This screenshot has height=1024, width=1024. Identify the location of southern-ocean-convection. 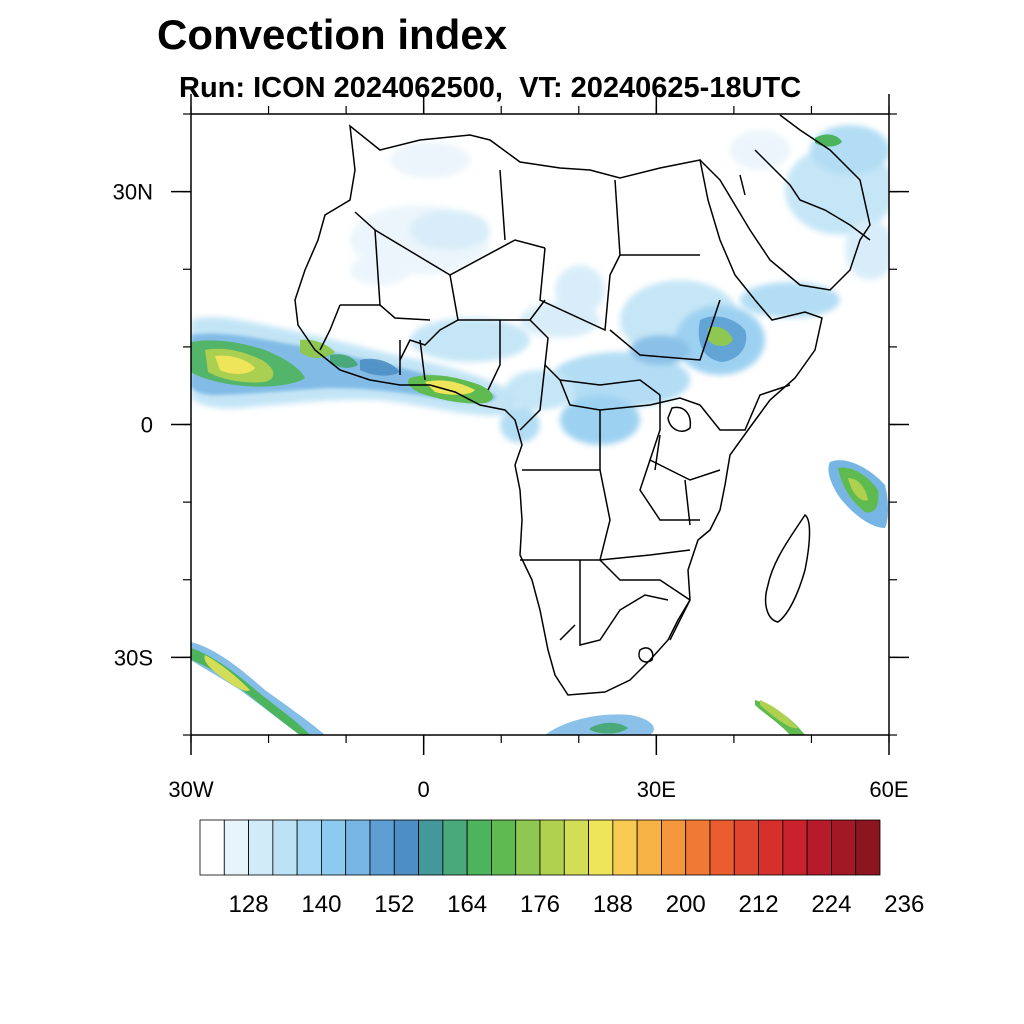
(498, 688).